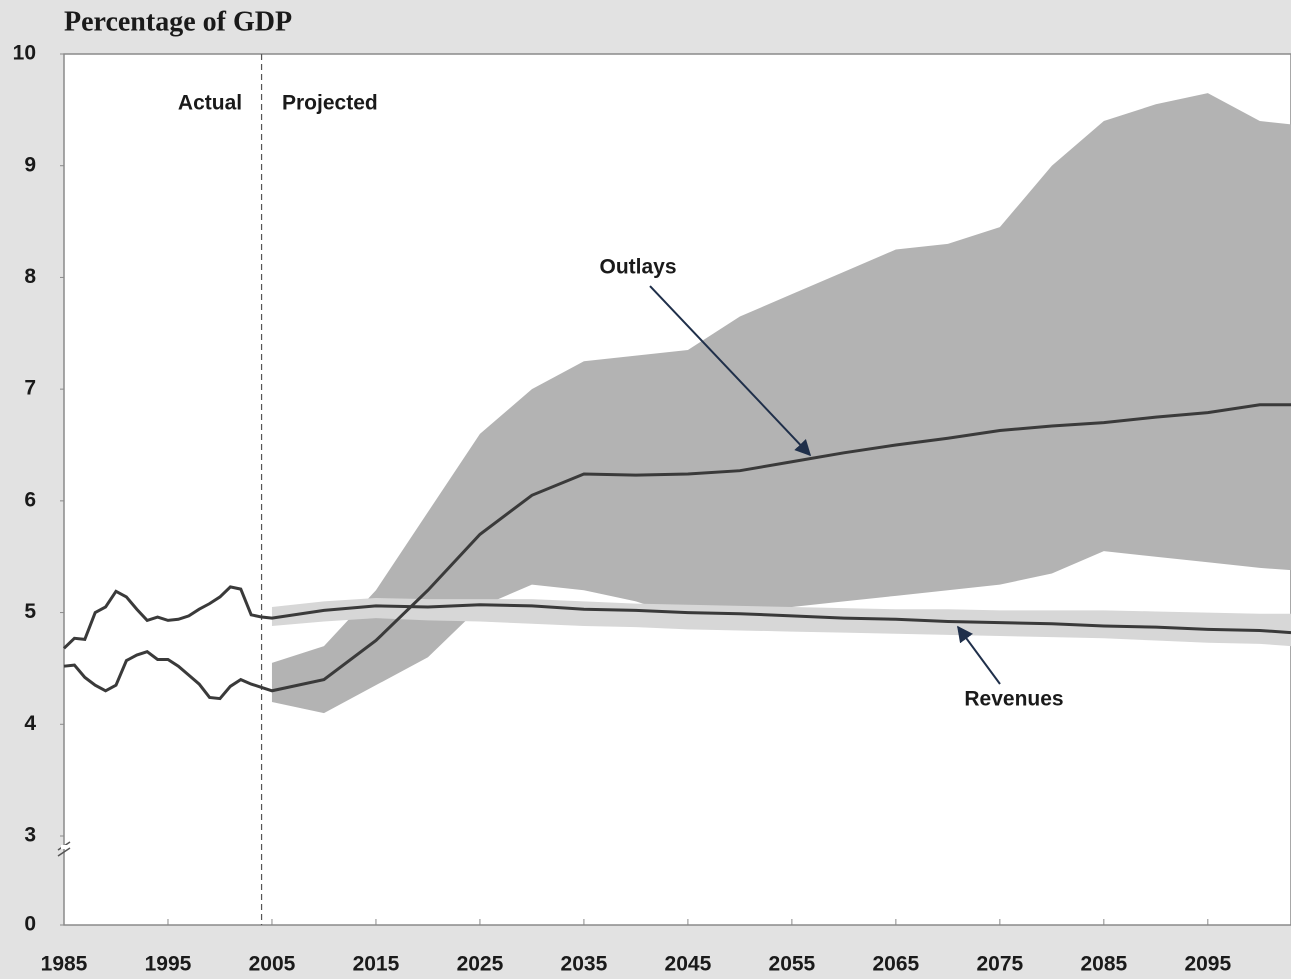 This screenshot has width=1291, height=979. What do you see at coordinates (896, 964) in the screenshot?
I see `x-tick-label: 2065` at bounding box center [896, 964].